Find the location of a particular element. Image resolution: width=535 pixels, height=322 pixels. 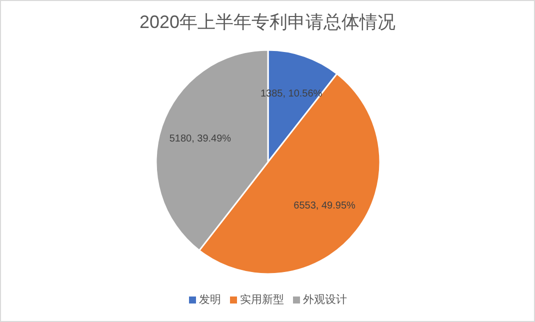

chart-title: 2020年上半年专利申请总体情况 is located at coordinates (267, 22).